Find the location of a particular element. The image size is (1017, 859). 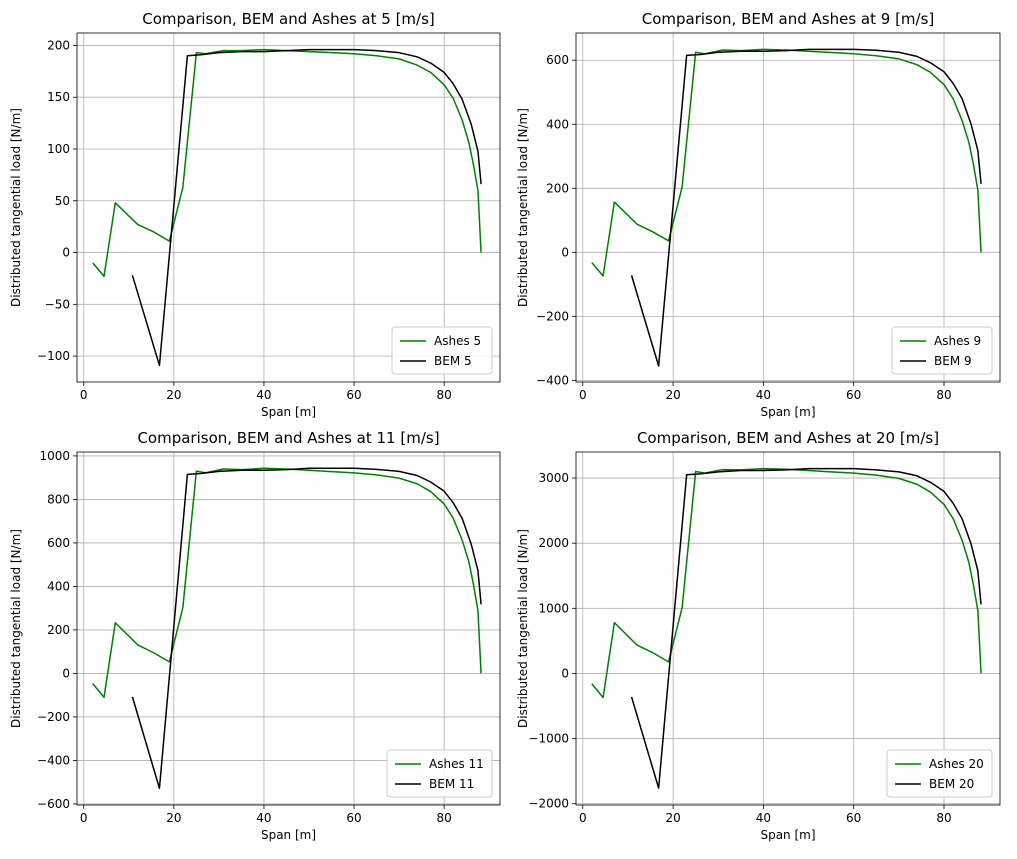

legend: Ashes 5 BEM 5 is located at coordinates (442, 350).